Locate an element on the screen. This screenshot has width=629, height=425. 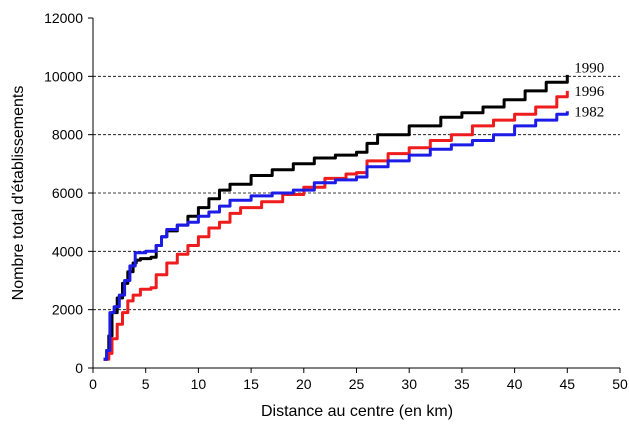
series-label-1982: 1982 is located at coordinates (589, 112).